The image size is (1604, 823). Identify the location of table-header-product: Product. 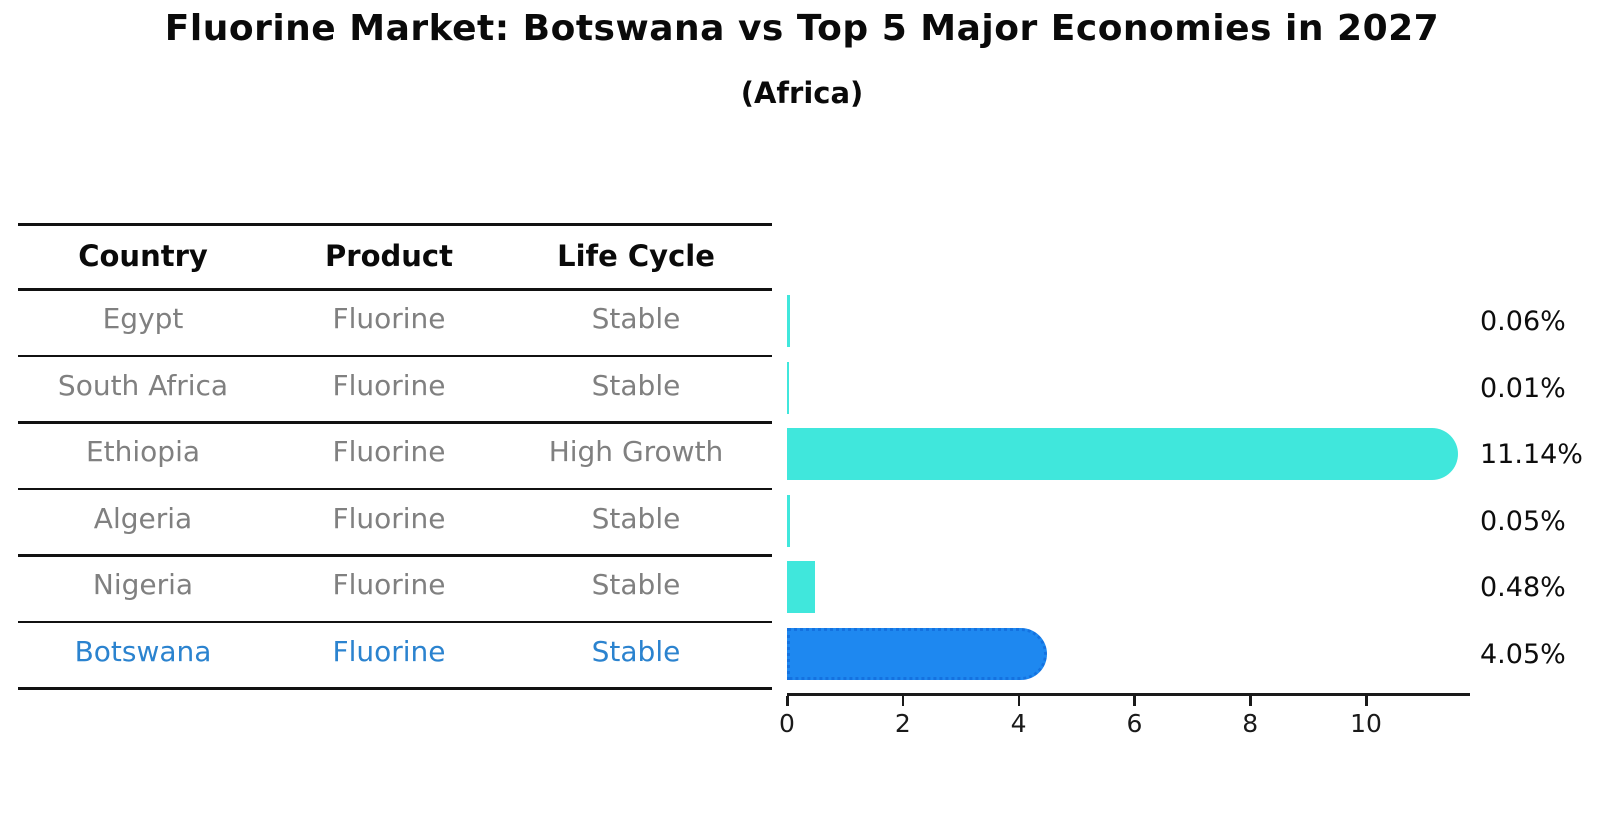
(389, 256).